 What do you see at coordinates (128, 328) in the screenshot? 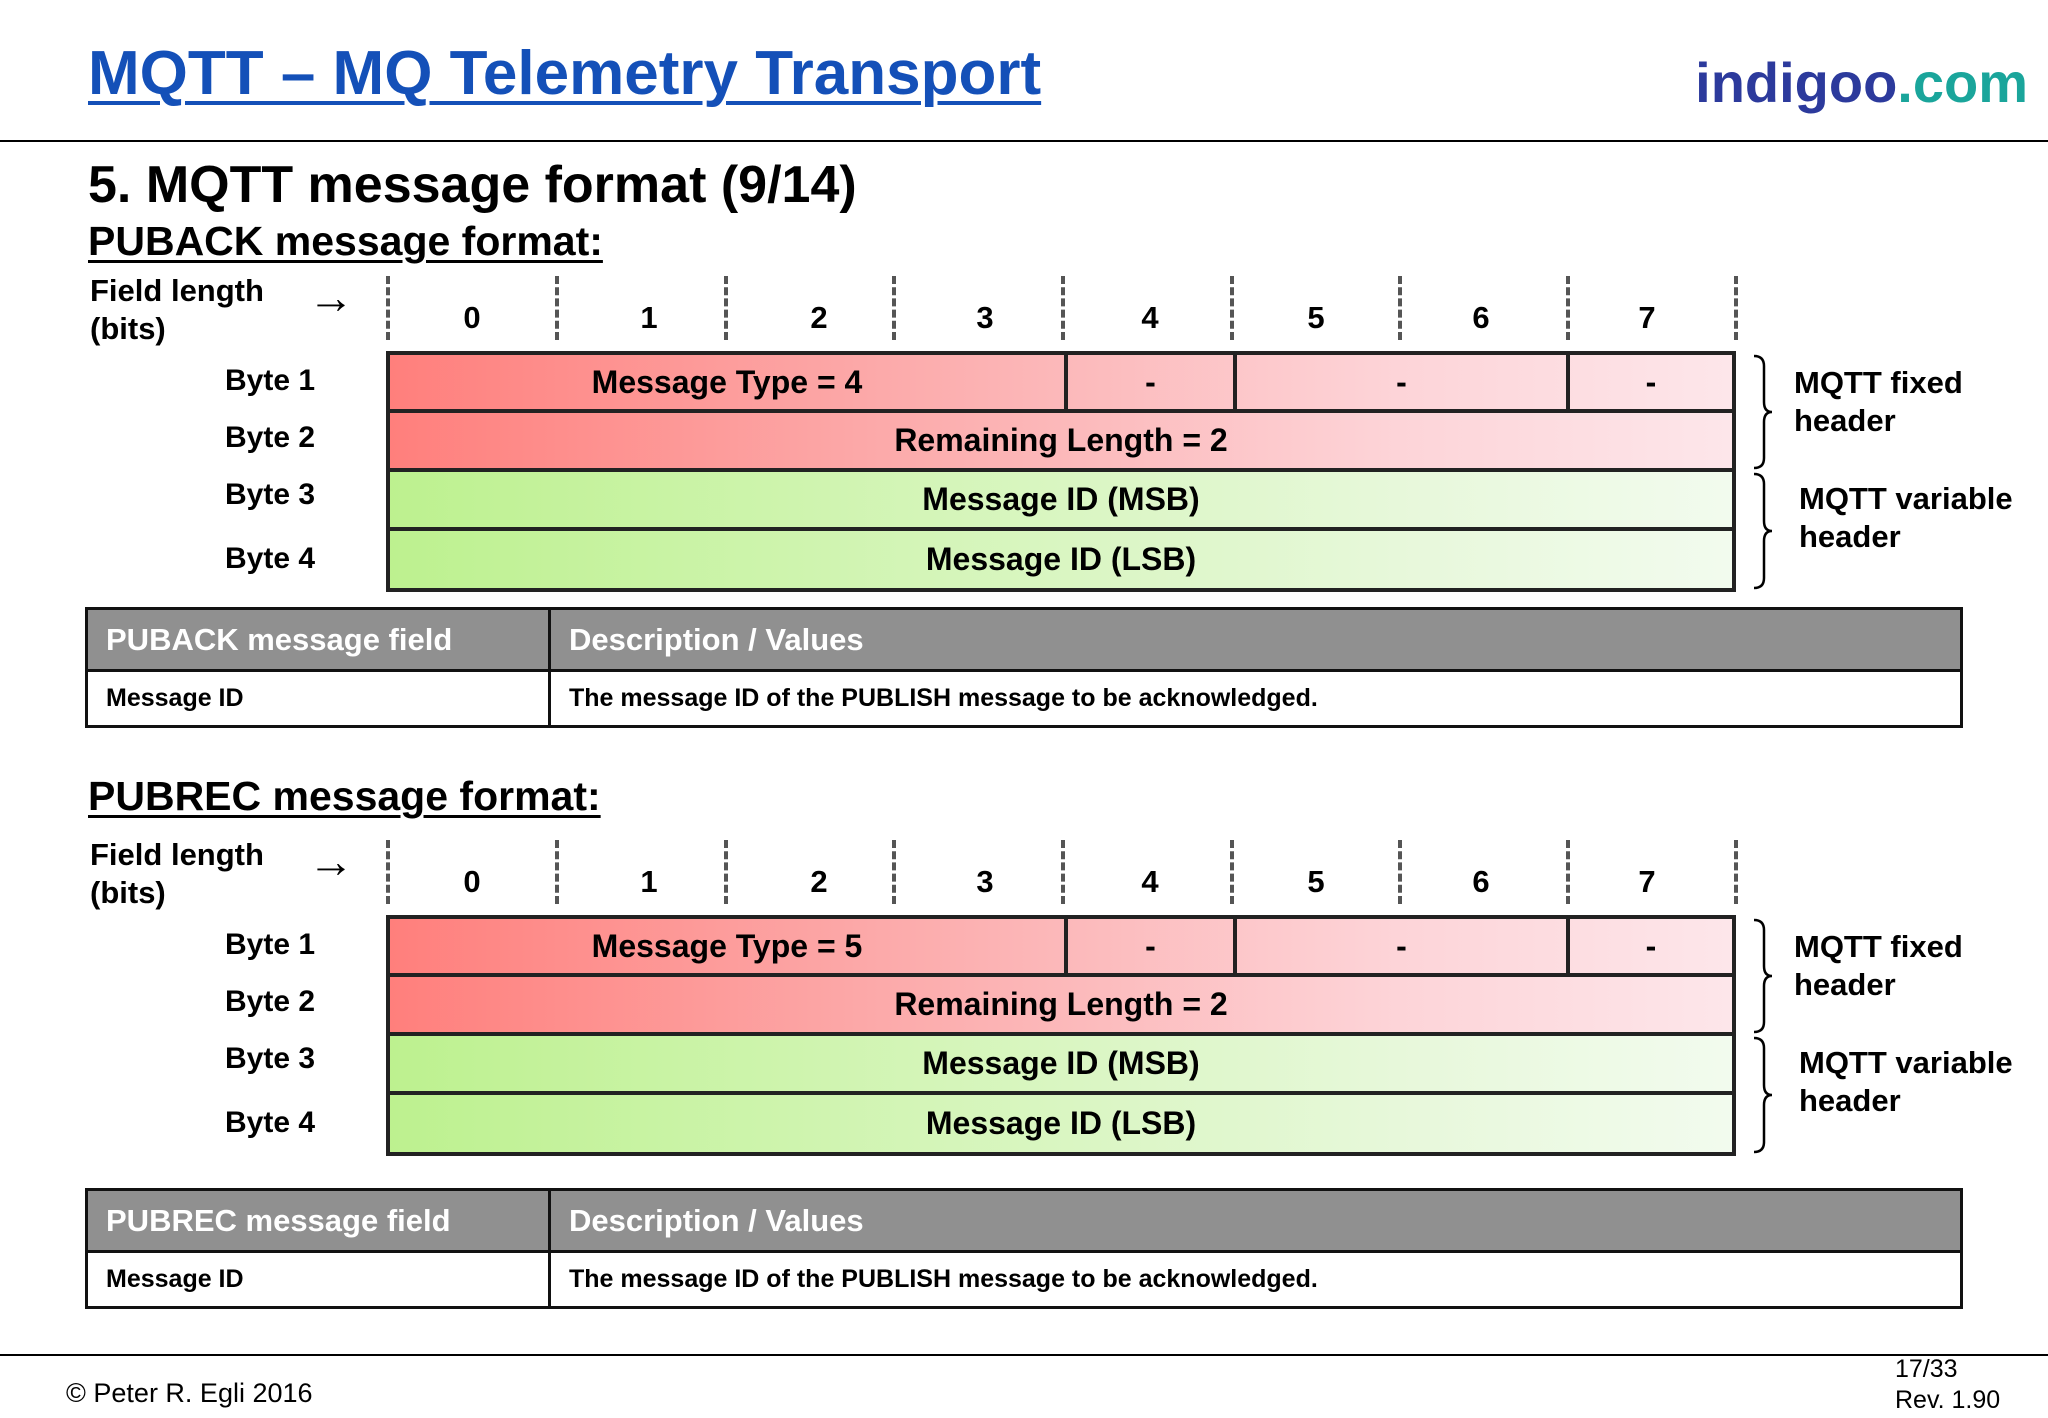
I see `field-length-line-2: (bits)` at bounding box center [128, 328].